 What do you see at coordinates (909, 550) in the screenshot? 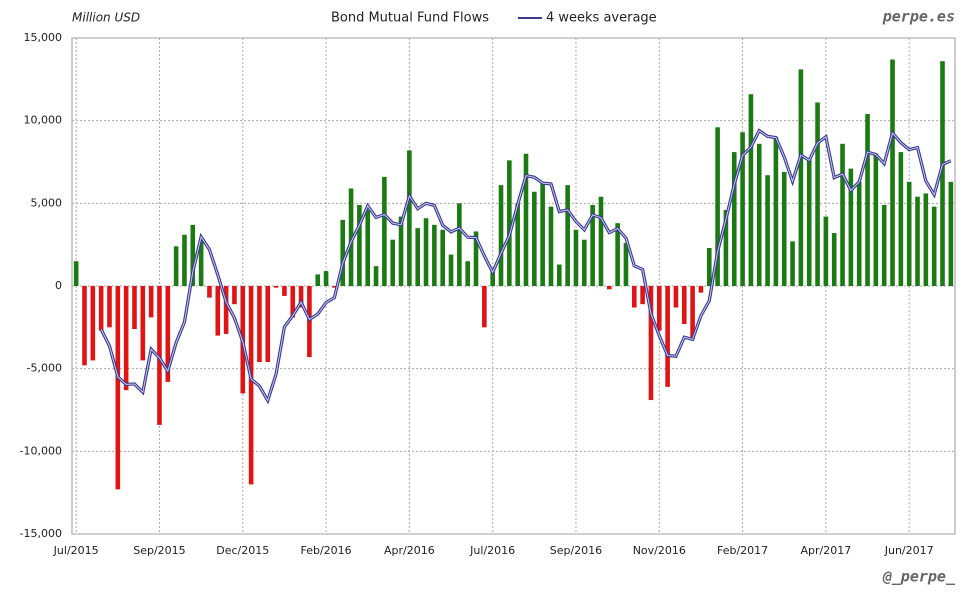
I see `x-tick-label: Jun/2017` at bounding box center [909, 550].